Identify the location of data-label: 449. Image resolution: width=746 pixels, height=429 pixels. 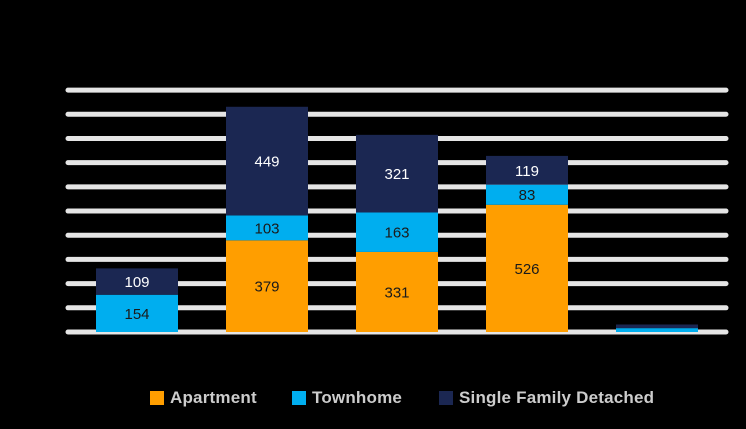
(266, 162).